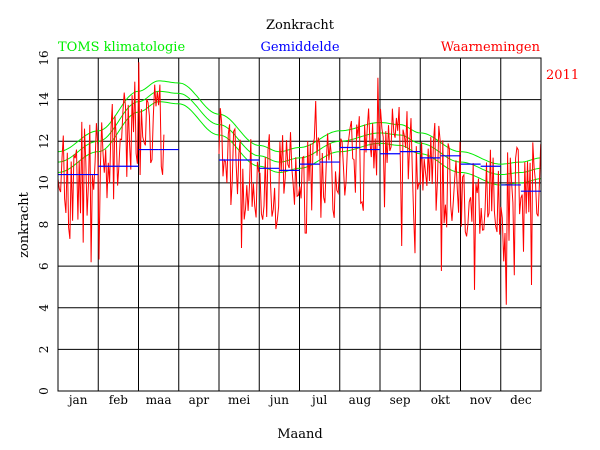  What do you see at coordinates (239, 400) in the screenshot?
I see `month-label-mei: mei` at bounding box center [239, 400].